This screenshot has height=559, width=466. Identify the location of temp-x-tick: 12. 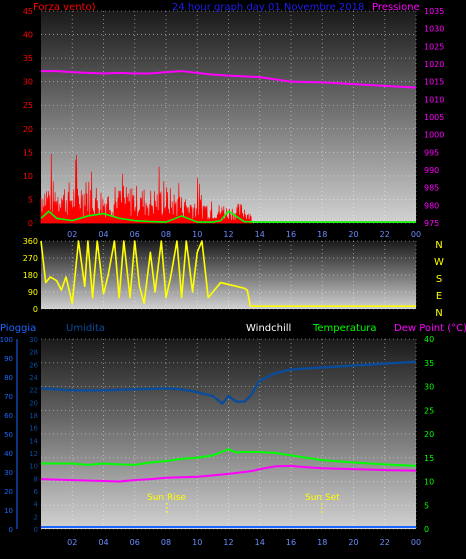
(228, 542).